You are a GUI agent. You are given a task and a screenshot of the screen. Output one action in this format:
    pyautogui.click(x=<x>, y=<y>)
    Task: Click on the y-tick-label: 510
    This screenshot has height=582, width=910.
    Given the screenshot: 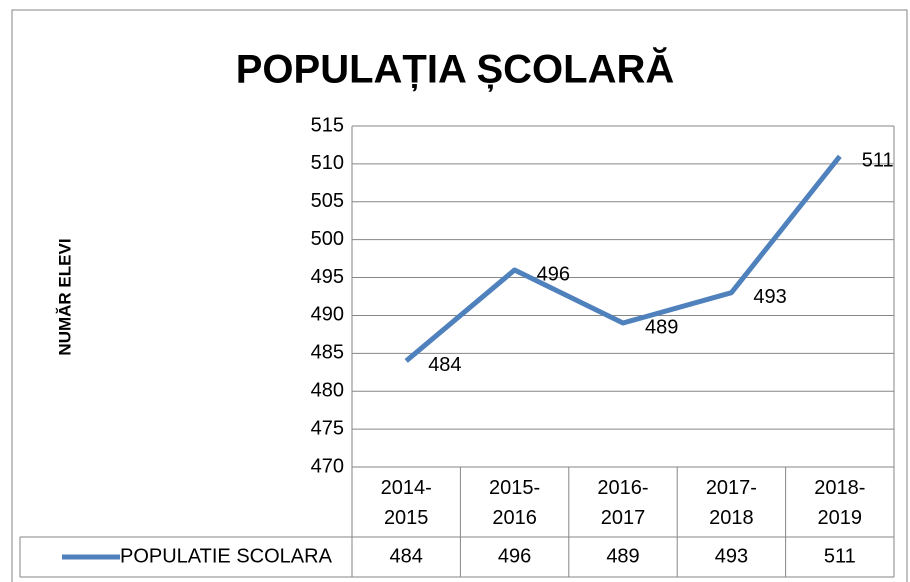 What is the action you would take?
    pyautogui.click(x=327, y=163)
    